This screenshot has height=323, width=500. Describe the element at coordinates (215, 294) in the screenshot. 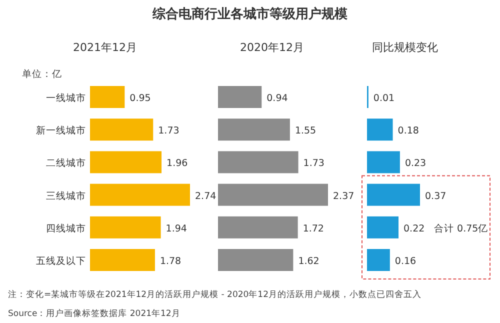

I see `text: 注：变化=某城市等级在2021年12月的活跃用户规模 - 2020年12月的活跃用户规模，小数点已四舍五入` at that location.